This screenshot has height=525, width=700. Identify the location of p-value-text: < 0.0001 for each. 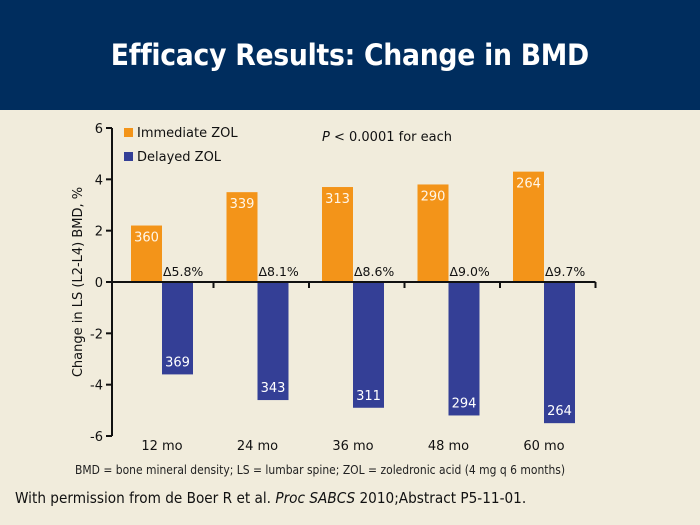
(391, 137).